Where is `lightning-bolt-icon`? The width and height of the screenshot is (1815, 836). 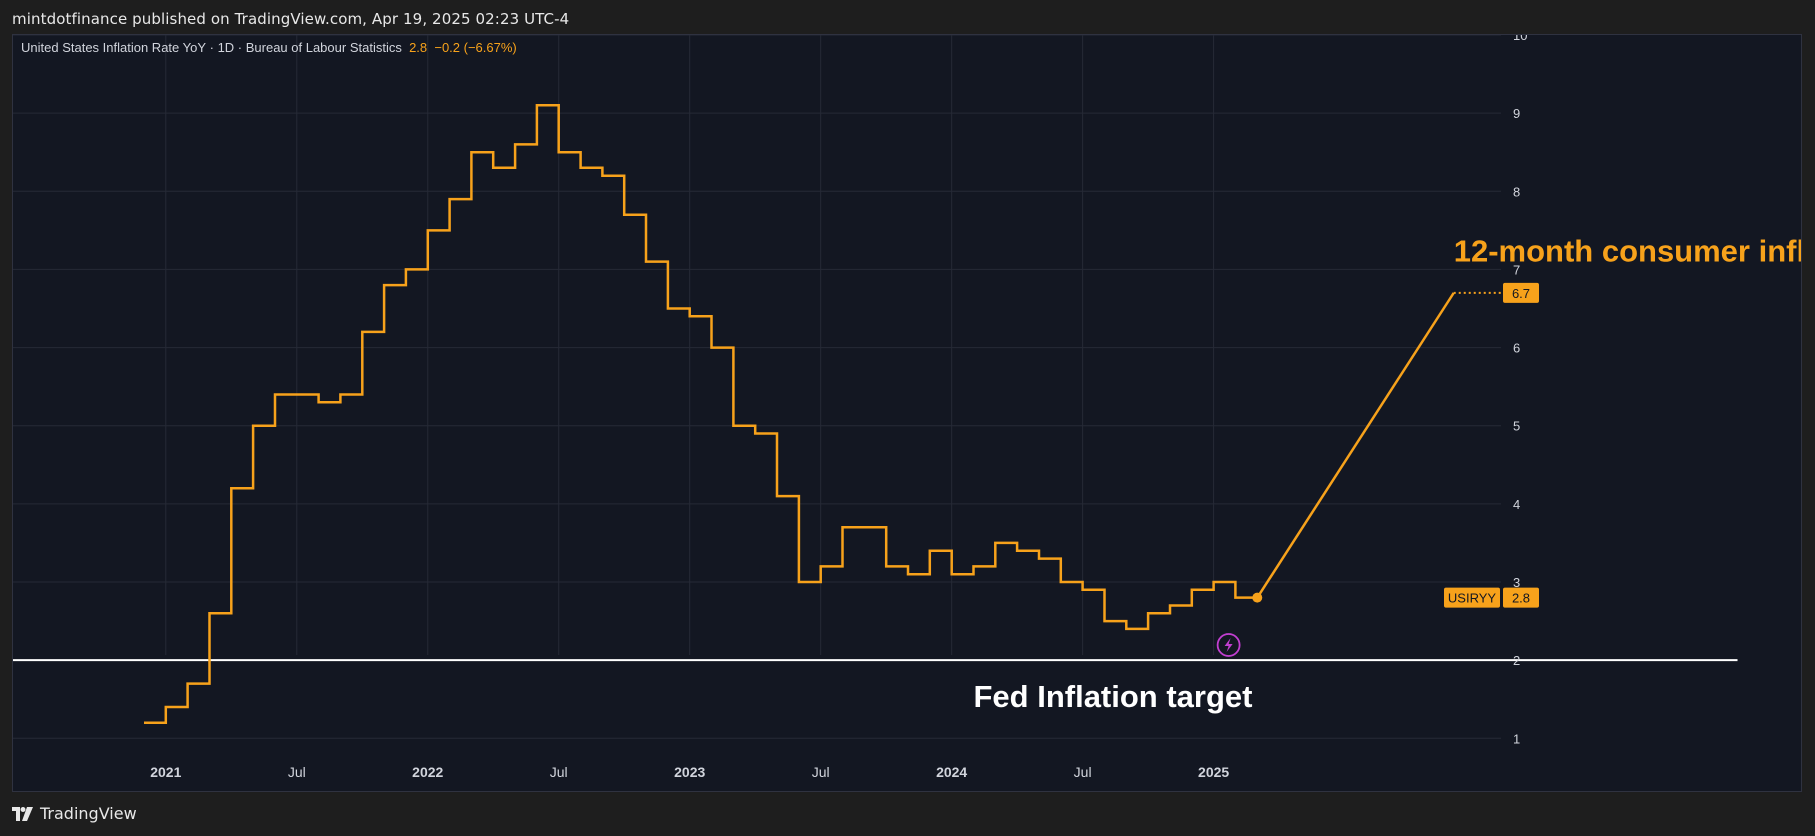 lightning-bolt-icon is located at coordinates (1228, 645).